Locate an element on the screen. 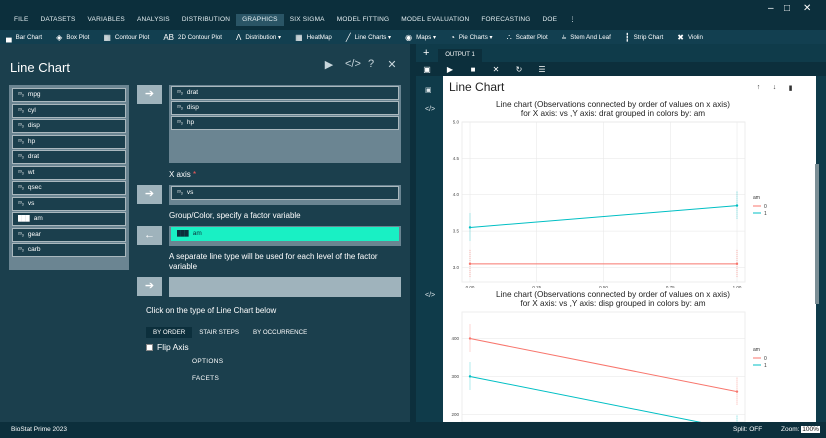  output-title-actions: ↑ ↓ ▮ is located at coordinates (779, 88).